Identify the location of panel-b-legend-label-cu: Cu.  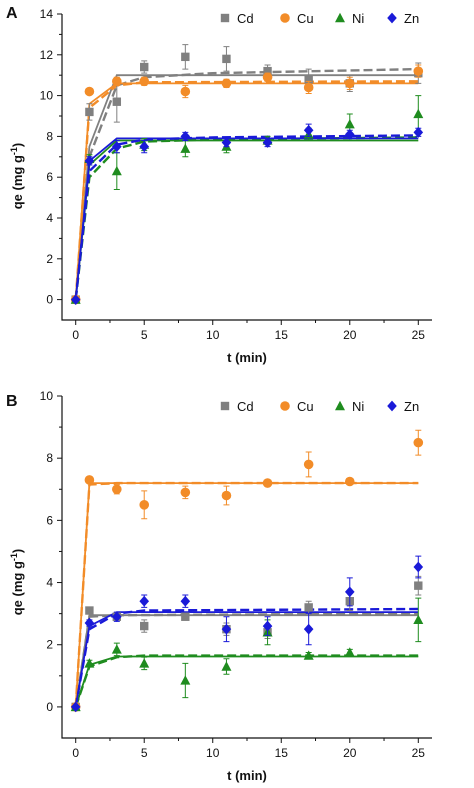
(305, 406).